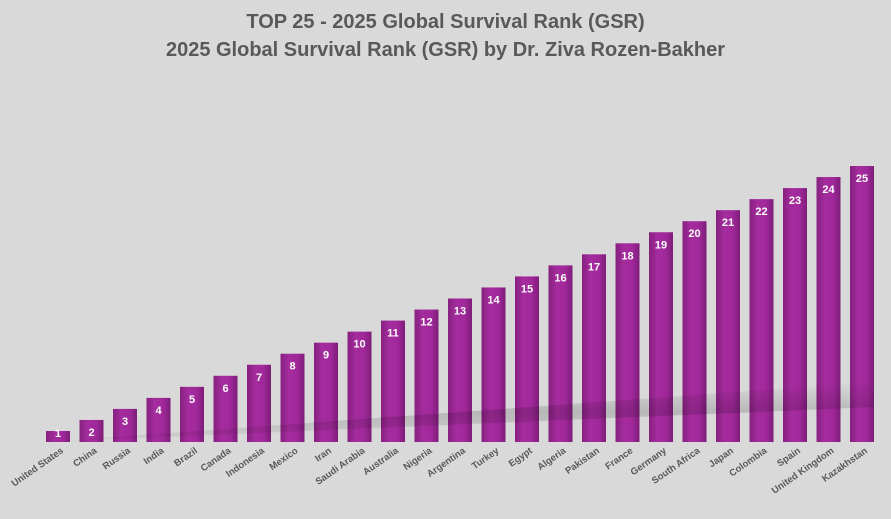  What do you see at coordinates (445, 22) in the screenshot?
I see `chart-title: TOP 25 - 2025 Global Survival Rank (GSR)` at bounding box center [445, 22].